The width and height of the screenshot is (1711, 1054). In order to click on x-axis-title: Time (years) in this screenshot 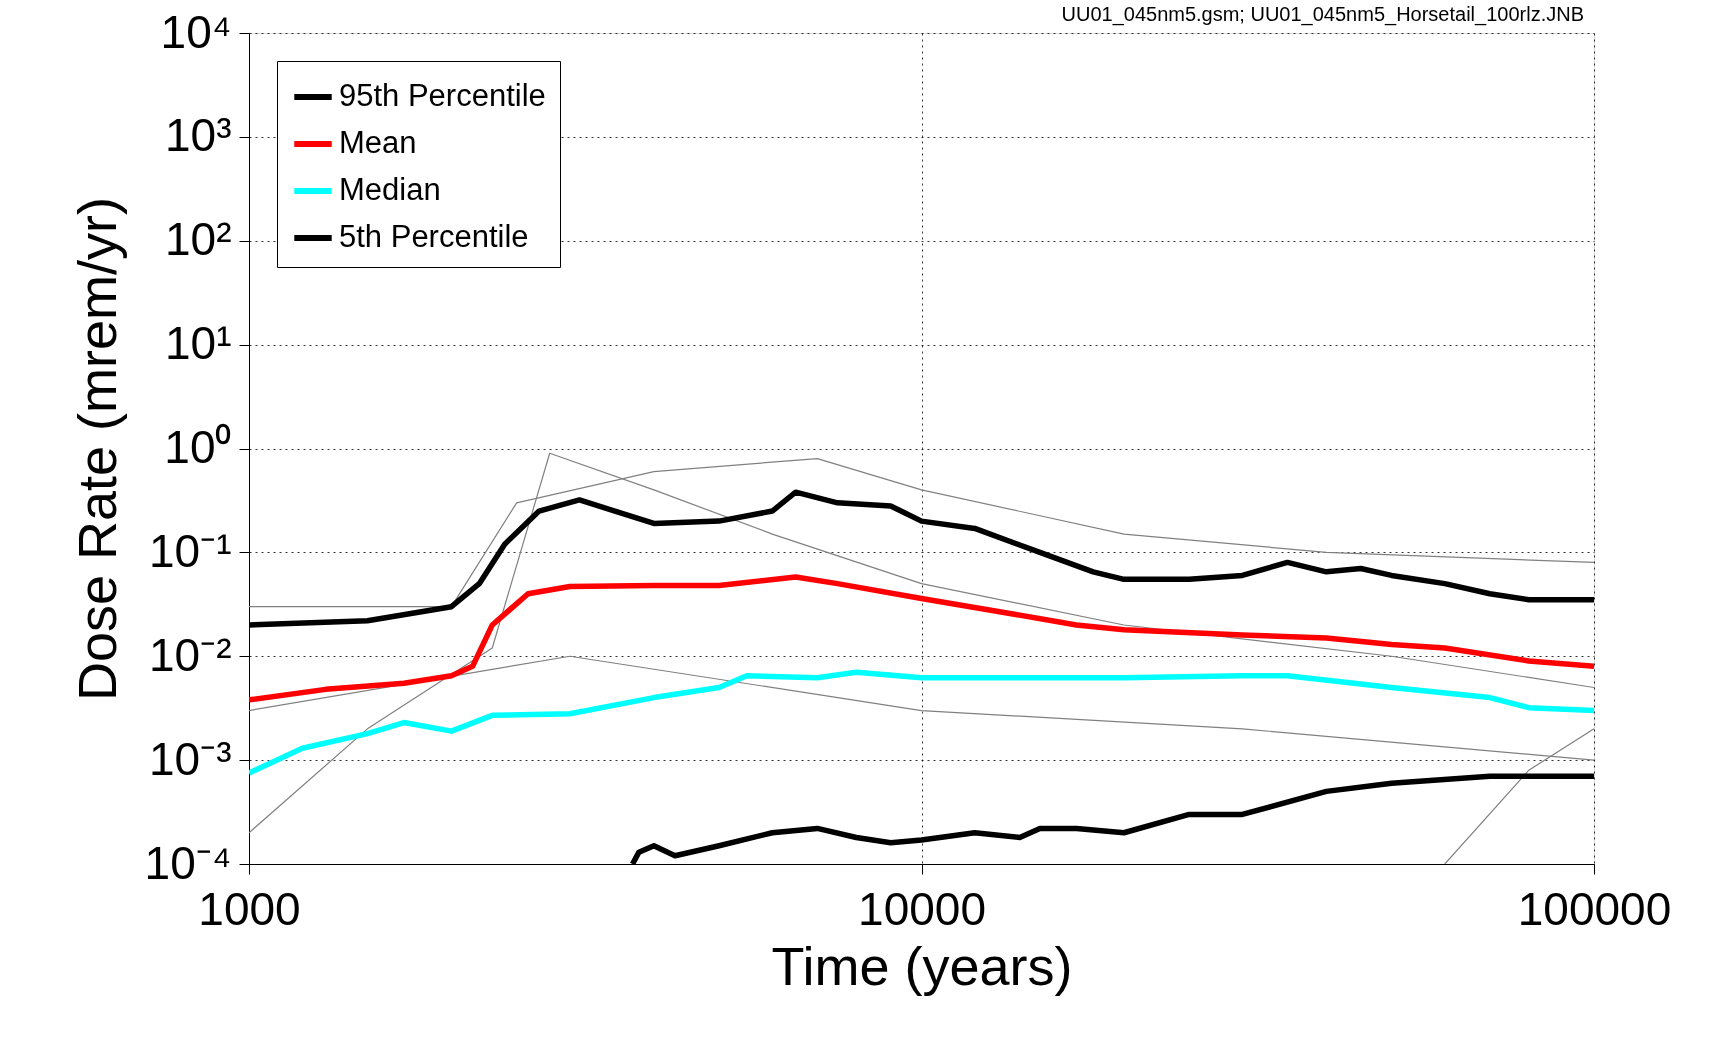, I will do `click(922, 965)`.